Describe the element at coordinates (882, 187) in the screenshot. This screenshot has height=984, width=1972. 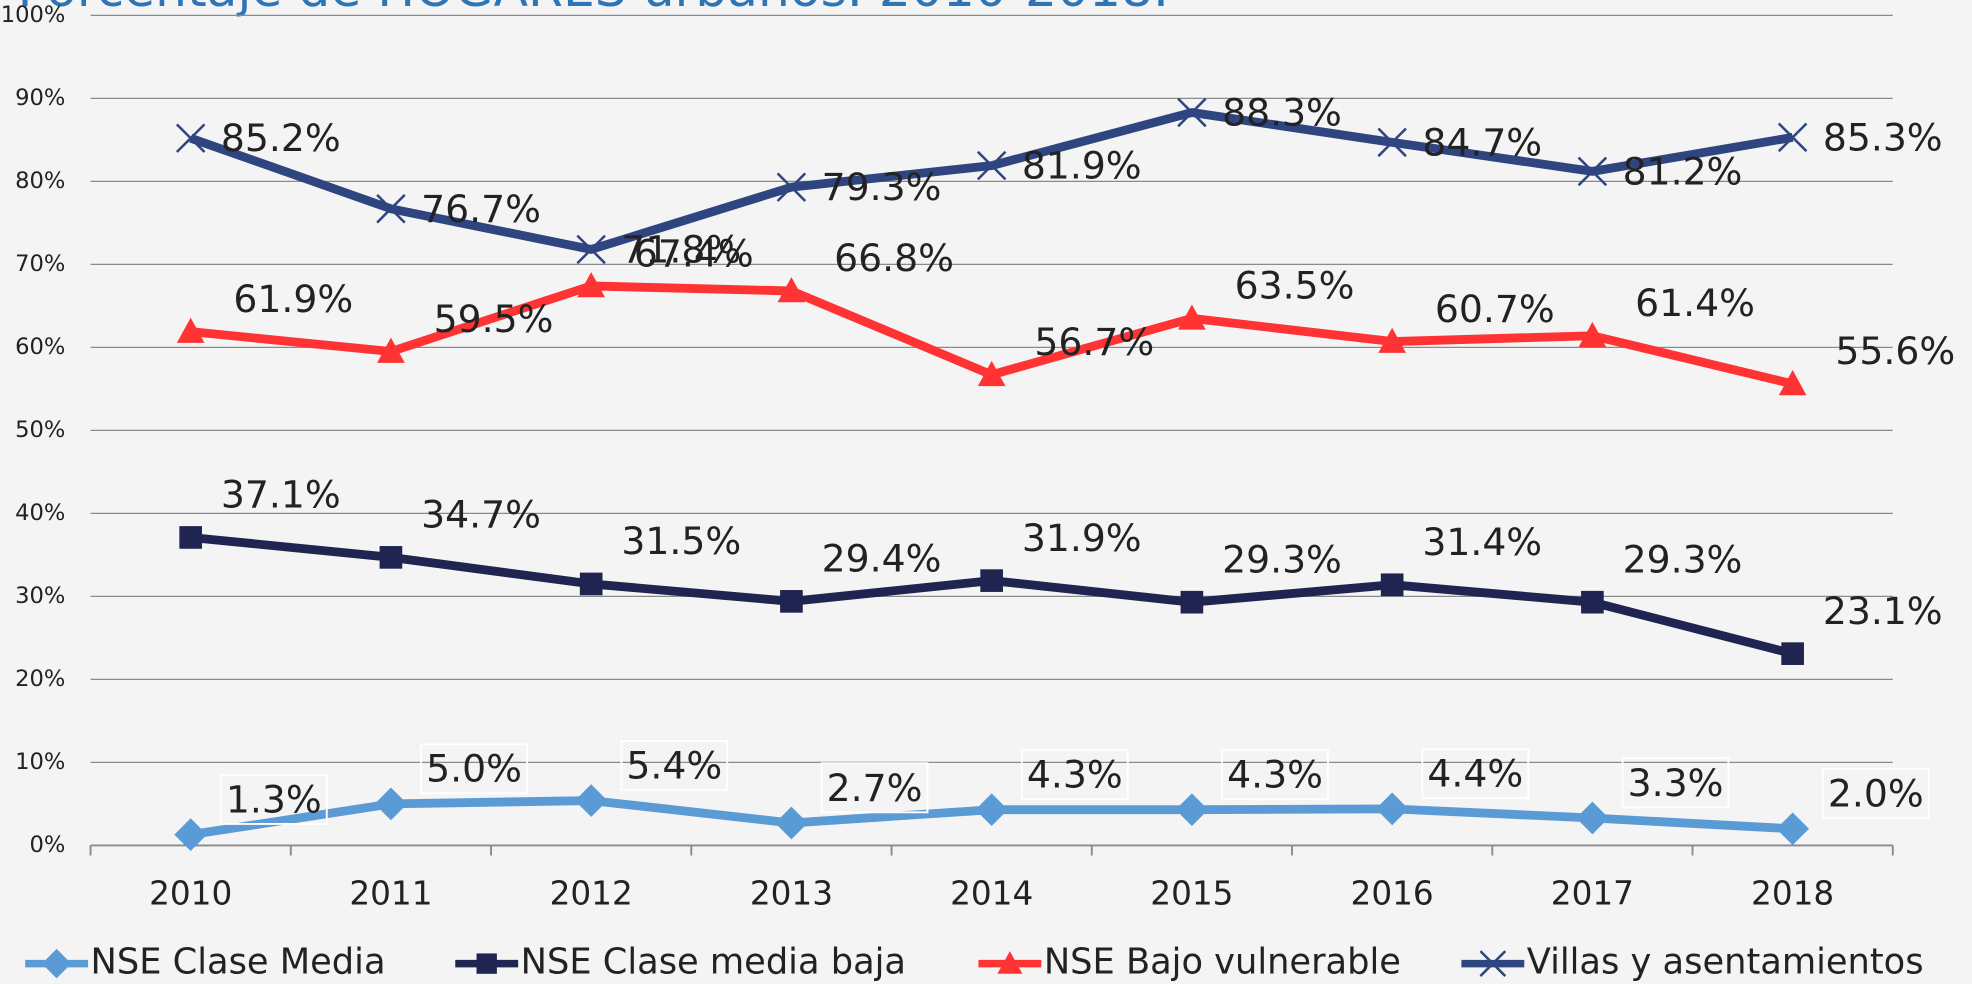
I see `data-label: 79.3%` at that location.